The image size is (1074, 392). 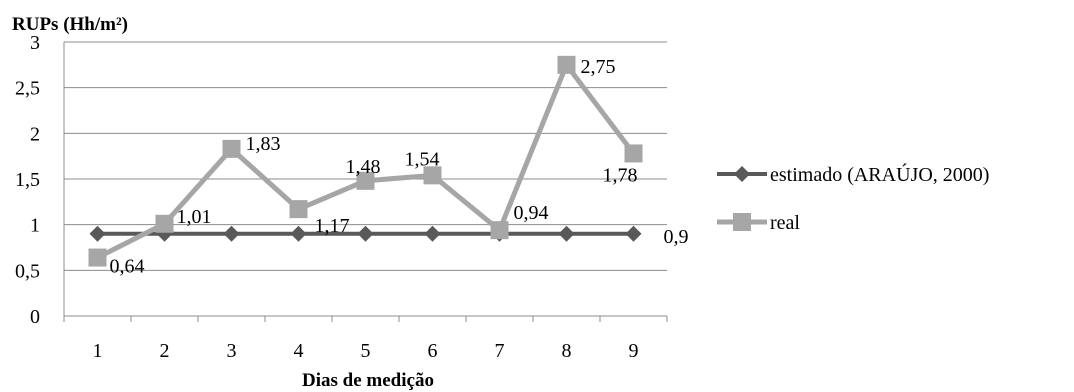 I want to click on data-label: 0,94, so click(x=531, y=213).